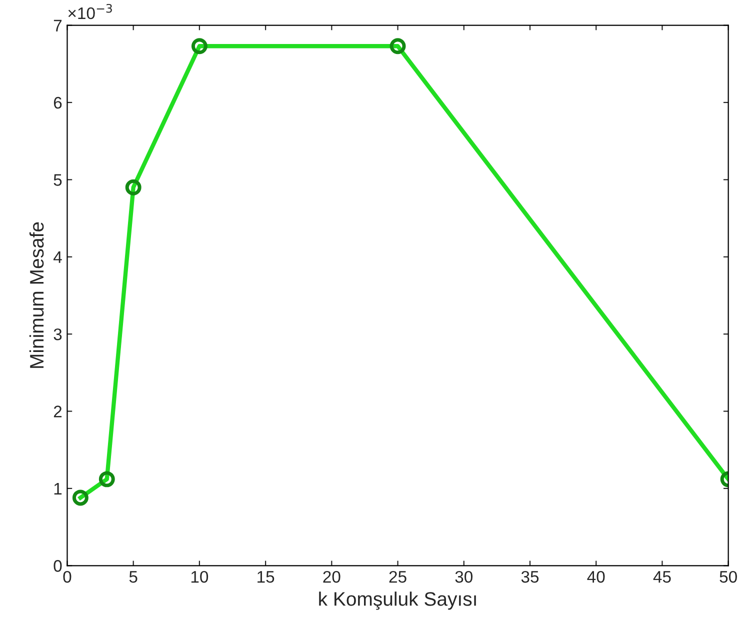 The width and height of the screenshot is (747, 632). What do you see at coordinates (58, 102) in the screenshot?
I see `y-tick-label: 6` at bounding box center [58, 102].